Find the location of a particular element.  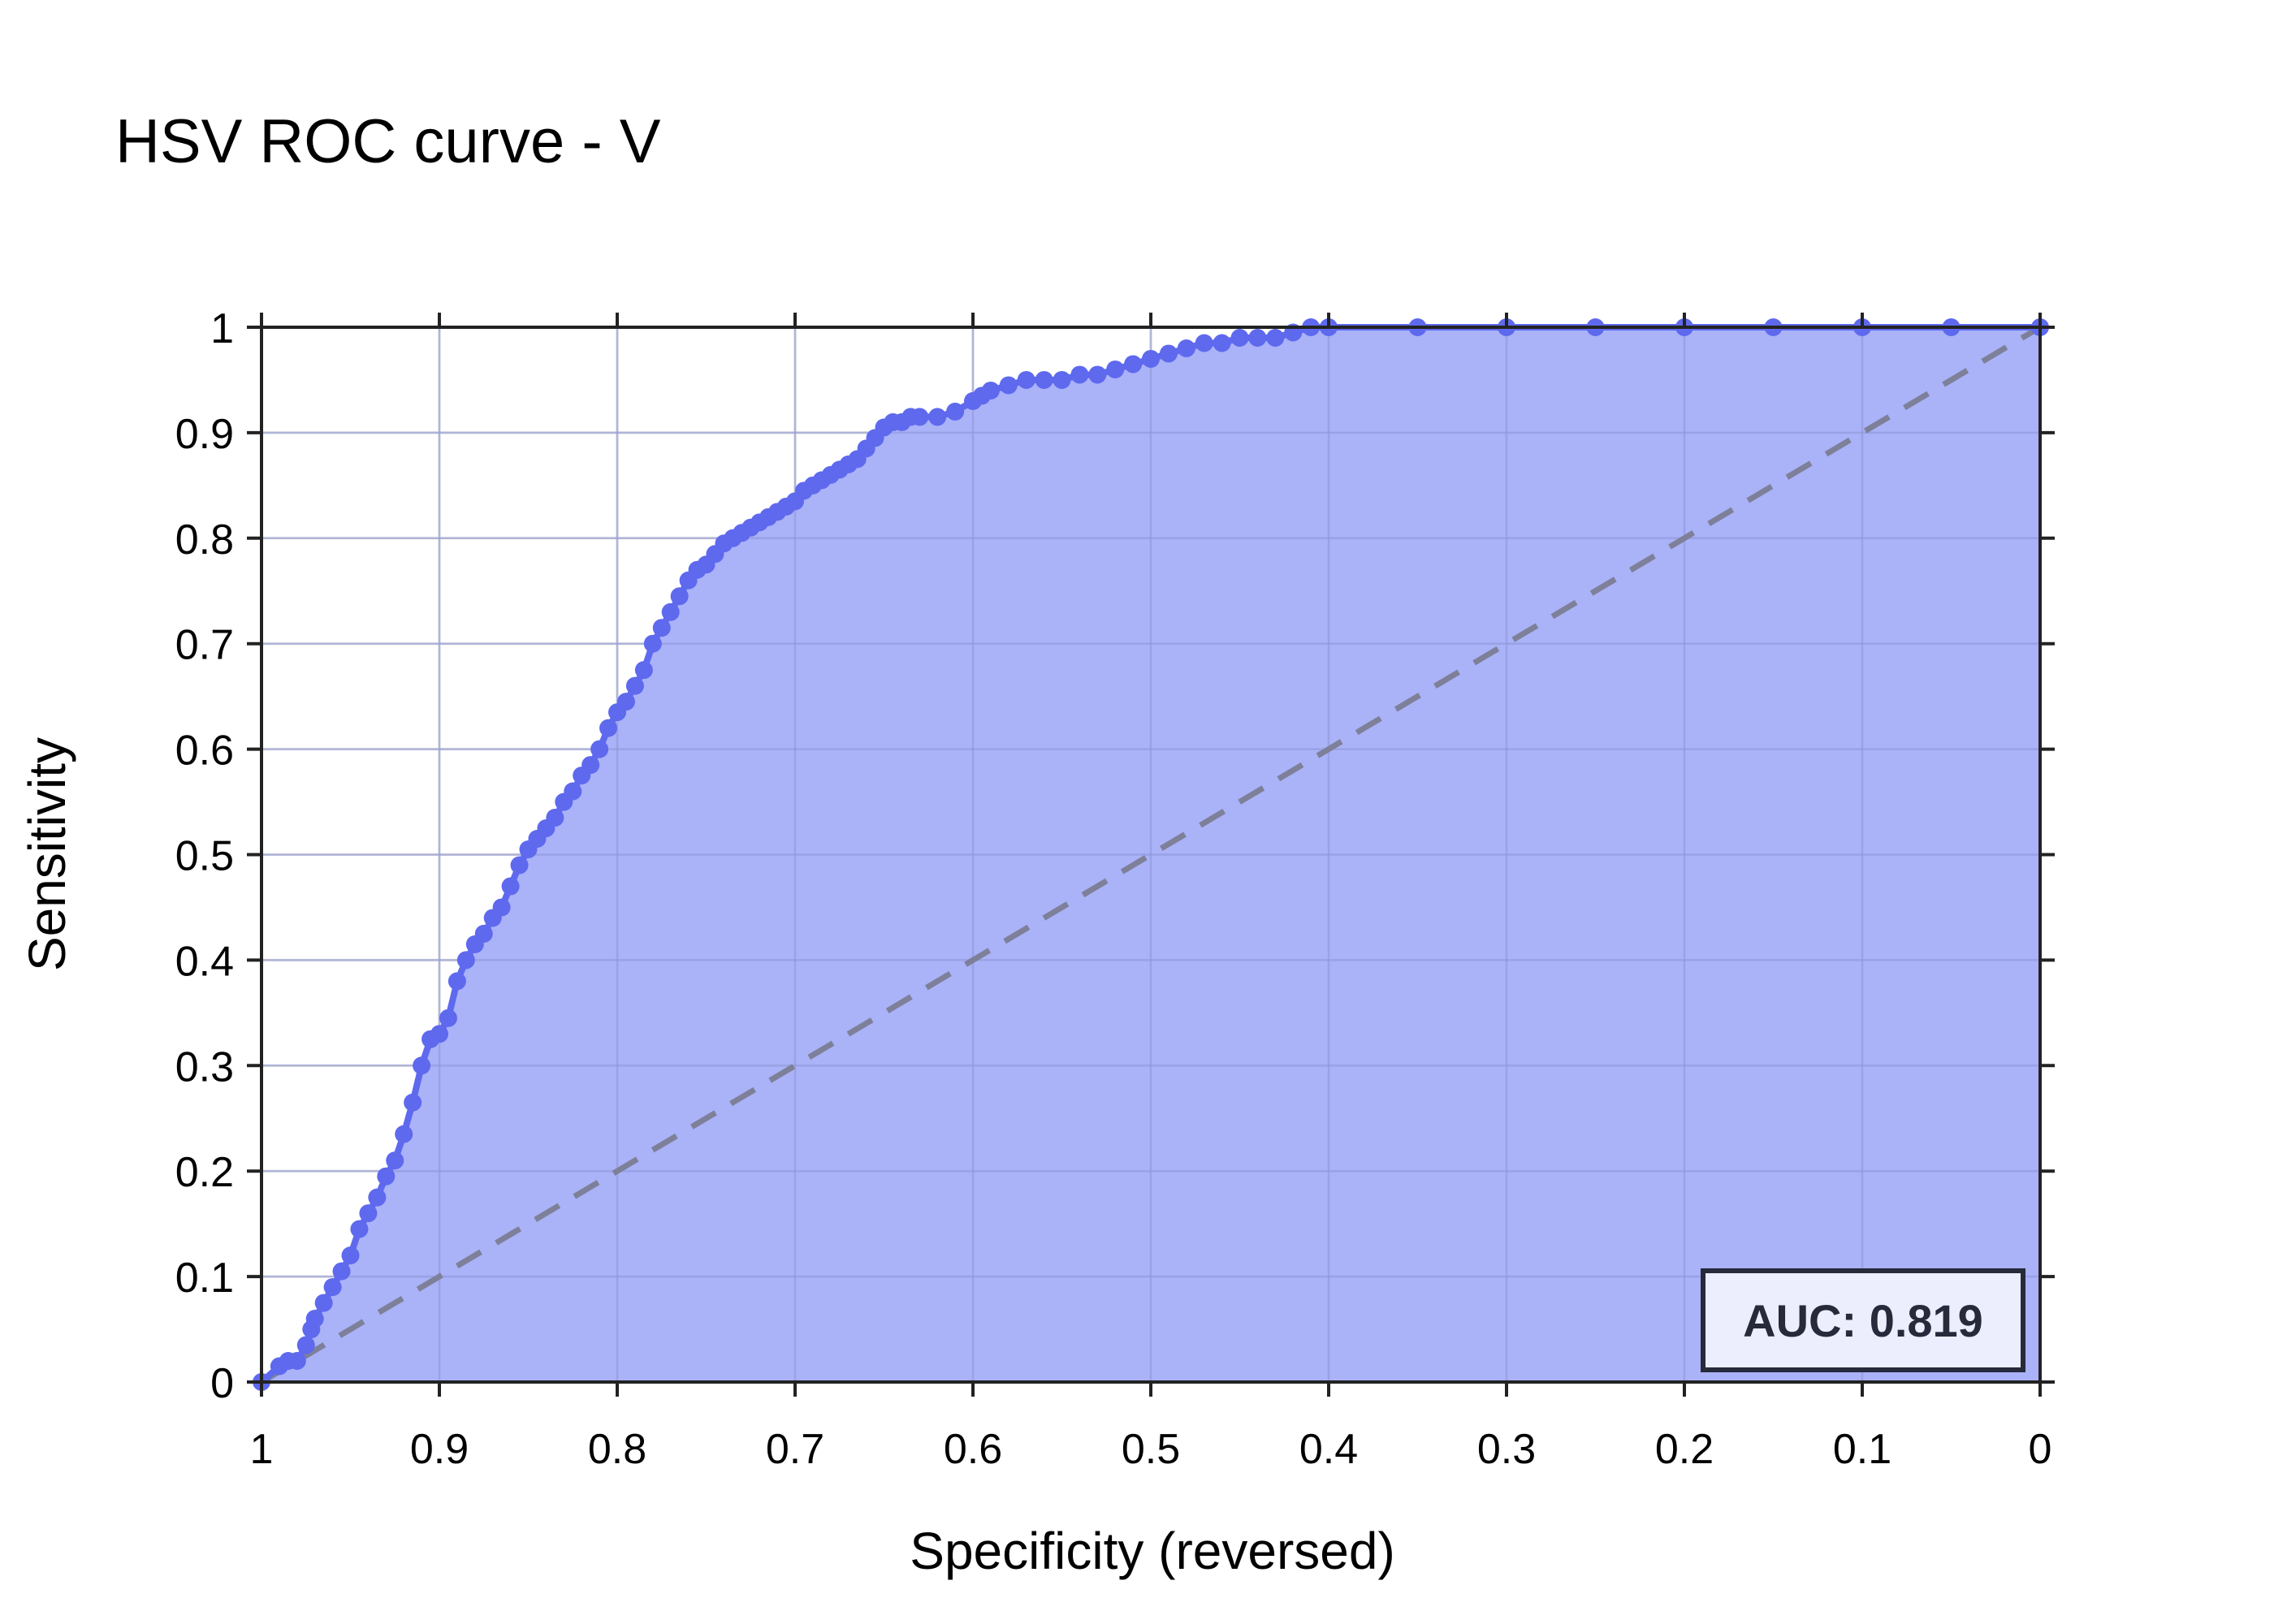

x-tick-label: 0.8 is located at coordinates (617, 1450).